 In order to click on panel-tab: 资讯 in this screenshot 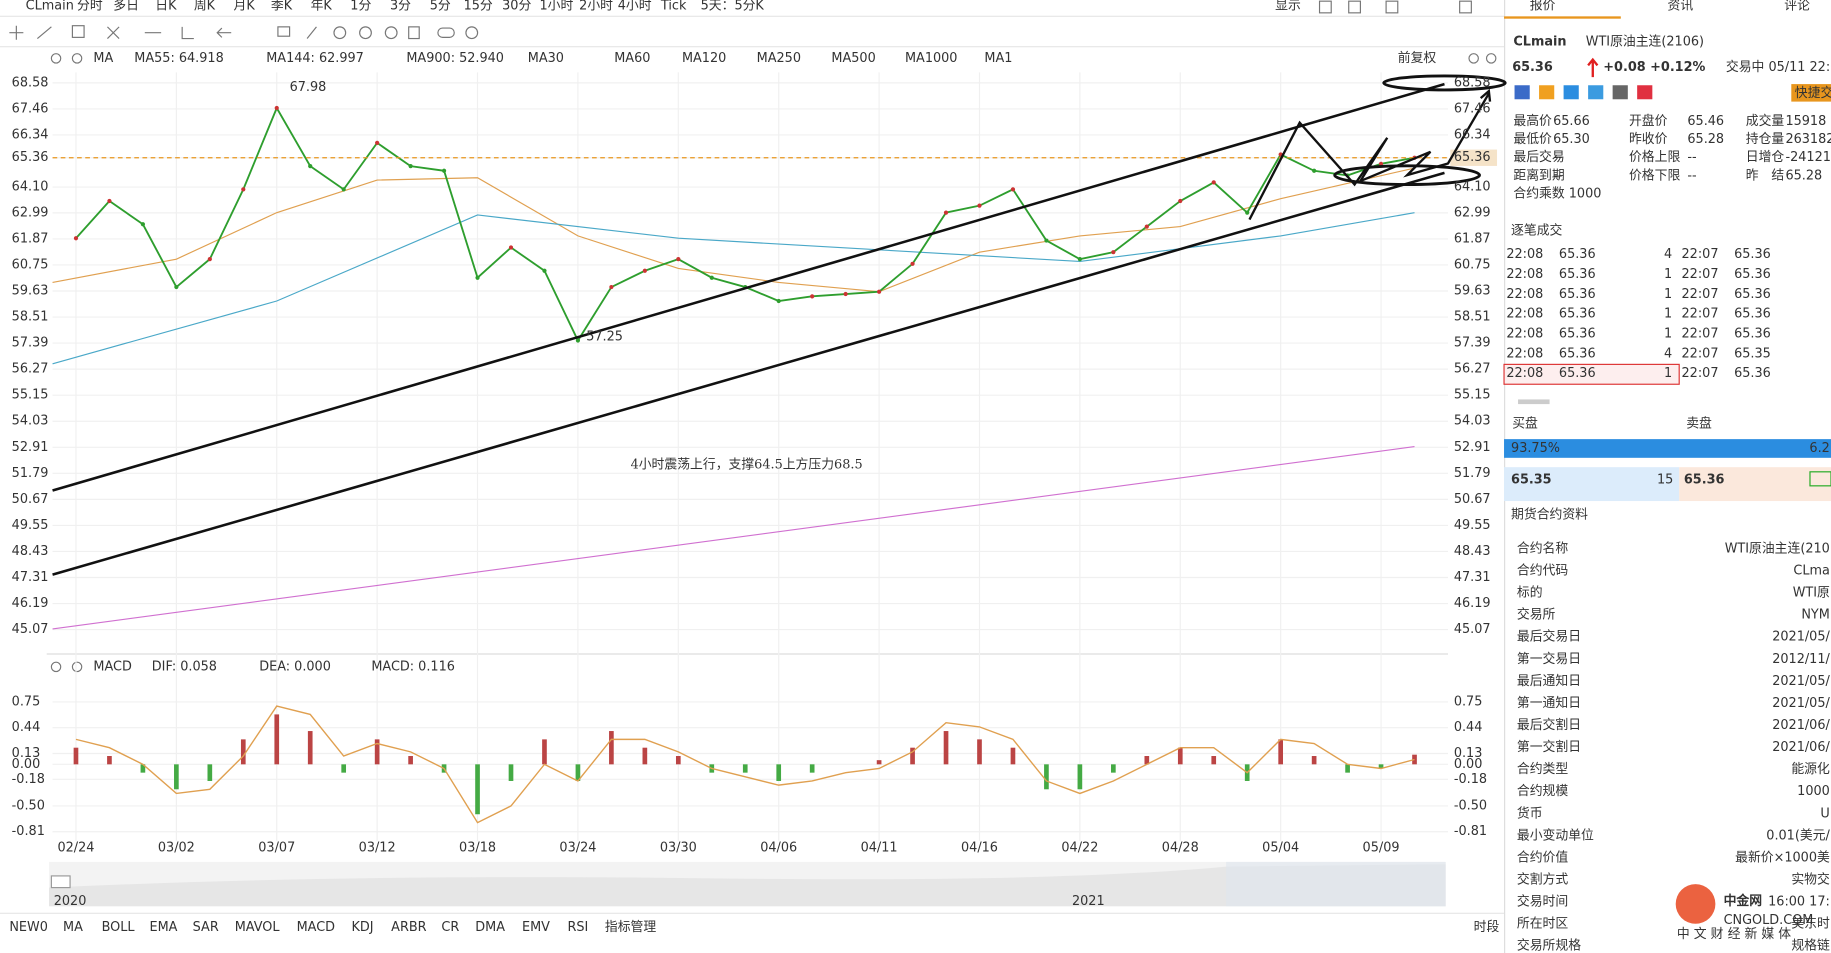, I will do `click(1681, 6)`.